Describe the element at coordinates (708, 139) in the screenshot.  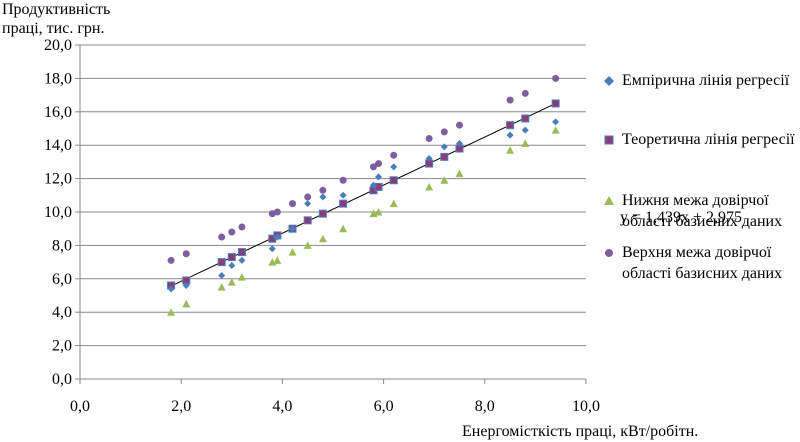
I see `legend-label: Теоретична лінія регресії` at that location.